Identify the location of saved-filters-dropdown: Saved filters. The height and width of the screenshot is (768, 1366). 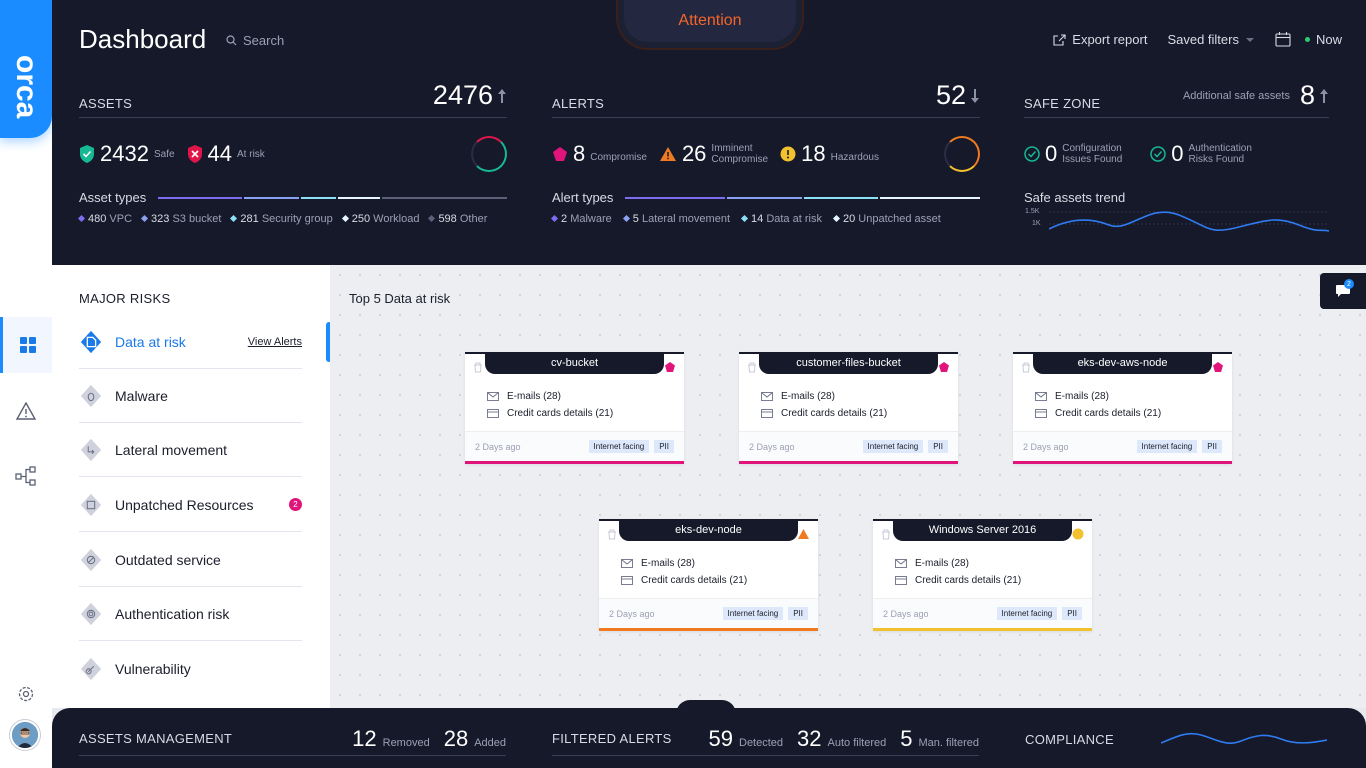
(1211, 39).